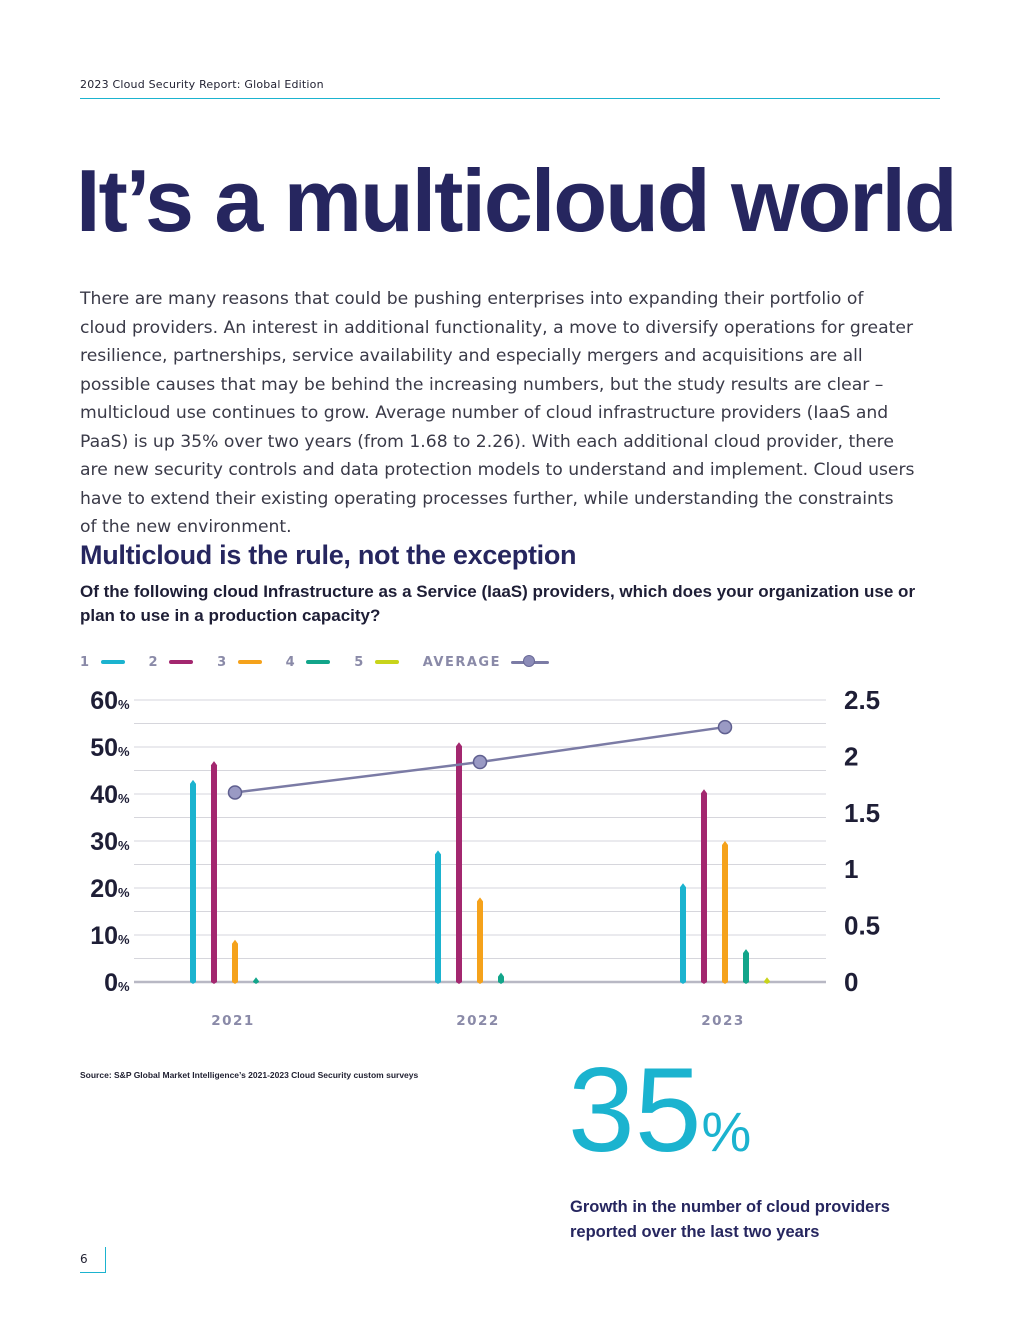  Describe the element at coordinates (93, 1260) in the screenshot. I see `page-number: 6` at that location.